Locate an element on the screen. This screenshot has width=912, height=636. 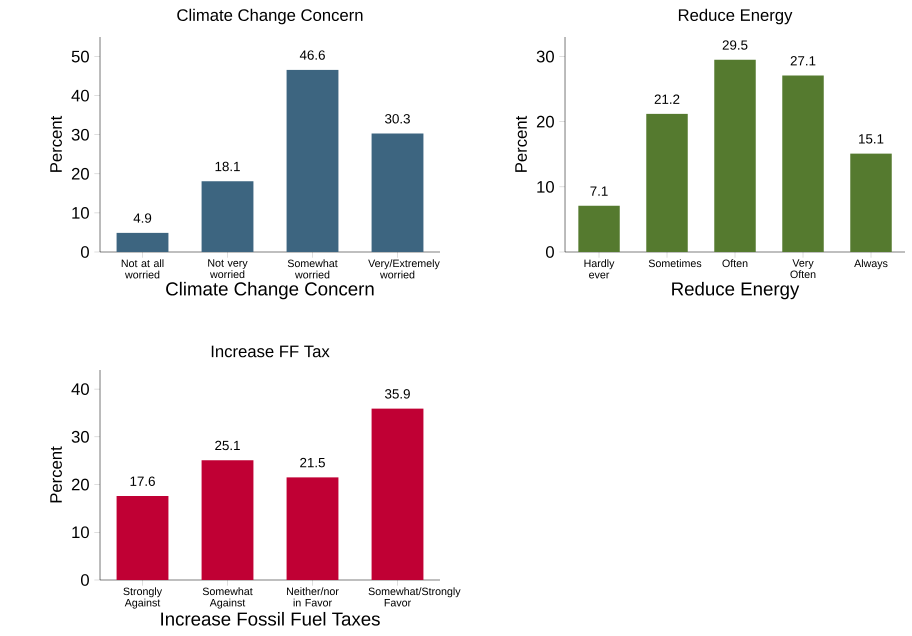
x-tick-label: Somewhat Against is located at coordinates (227, 598).